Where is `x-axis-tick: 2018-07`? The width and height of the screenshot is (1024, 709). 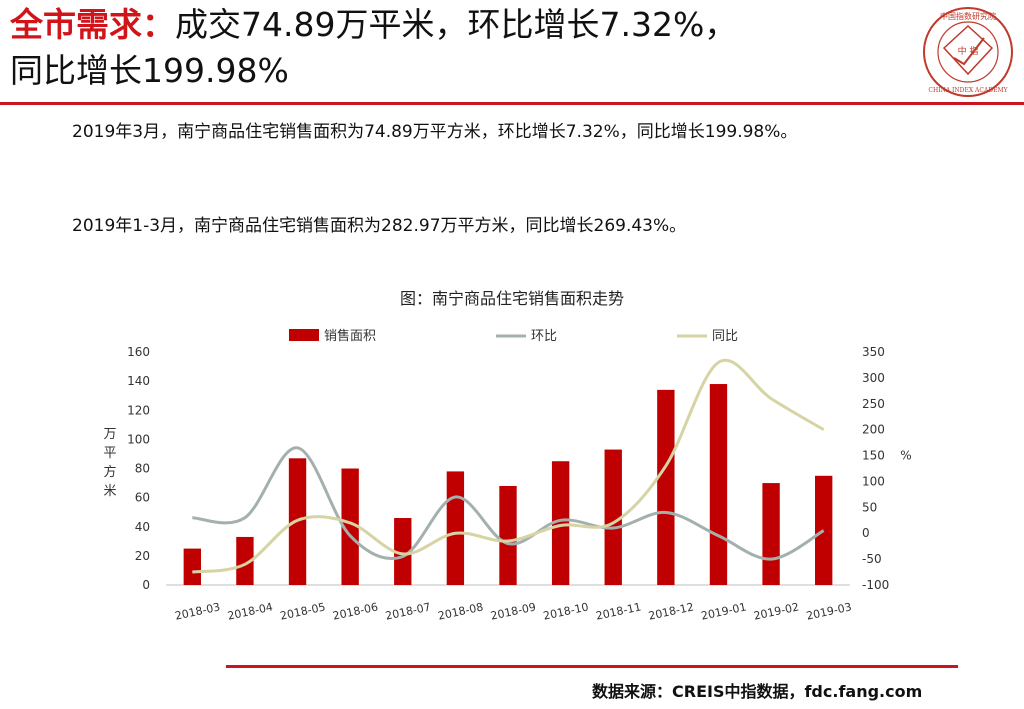 x-axis-tick: 2018-07 is located at coordinates (408, 611).